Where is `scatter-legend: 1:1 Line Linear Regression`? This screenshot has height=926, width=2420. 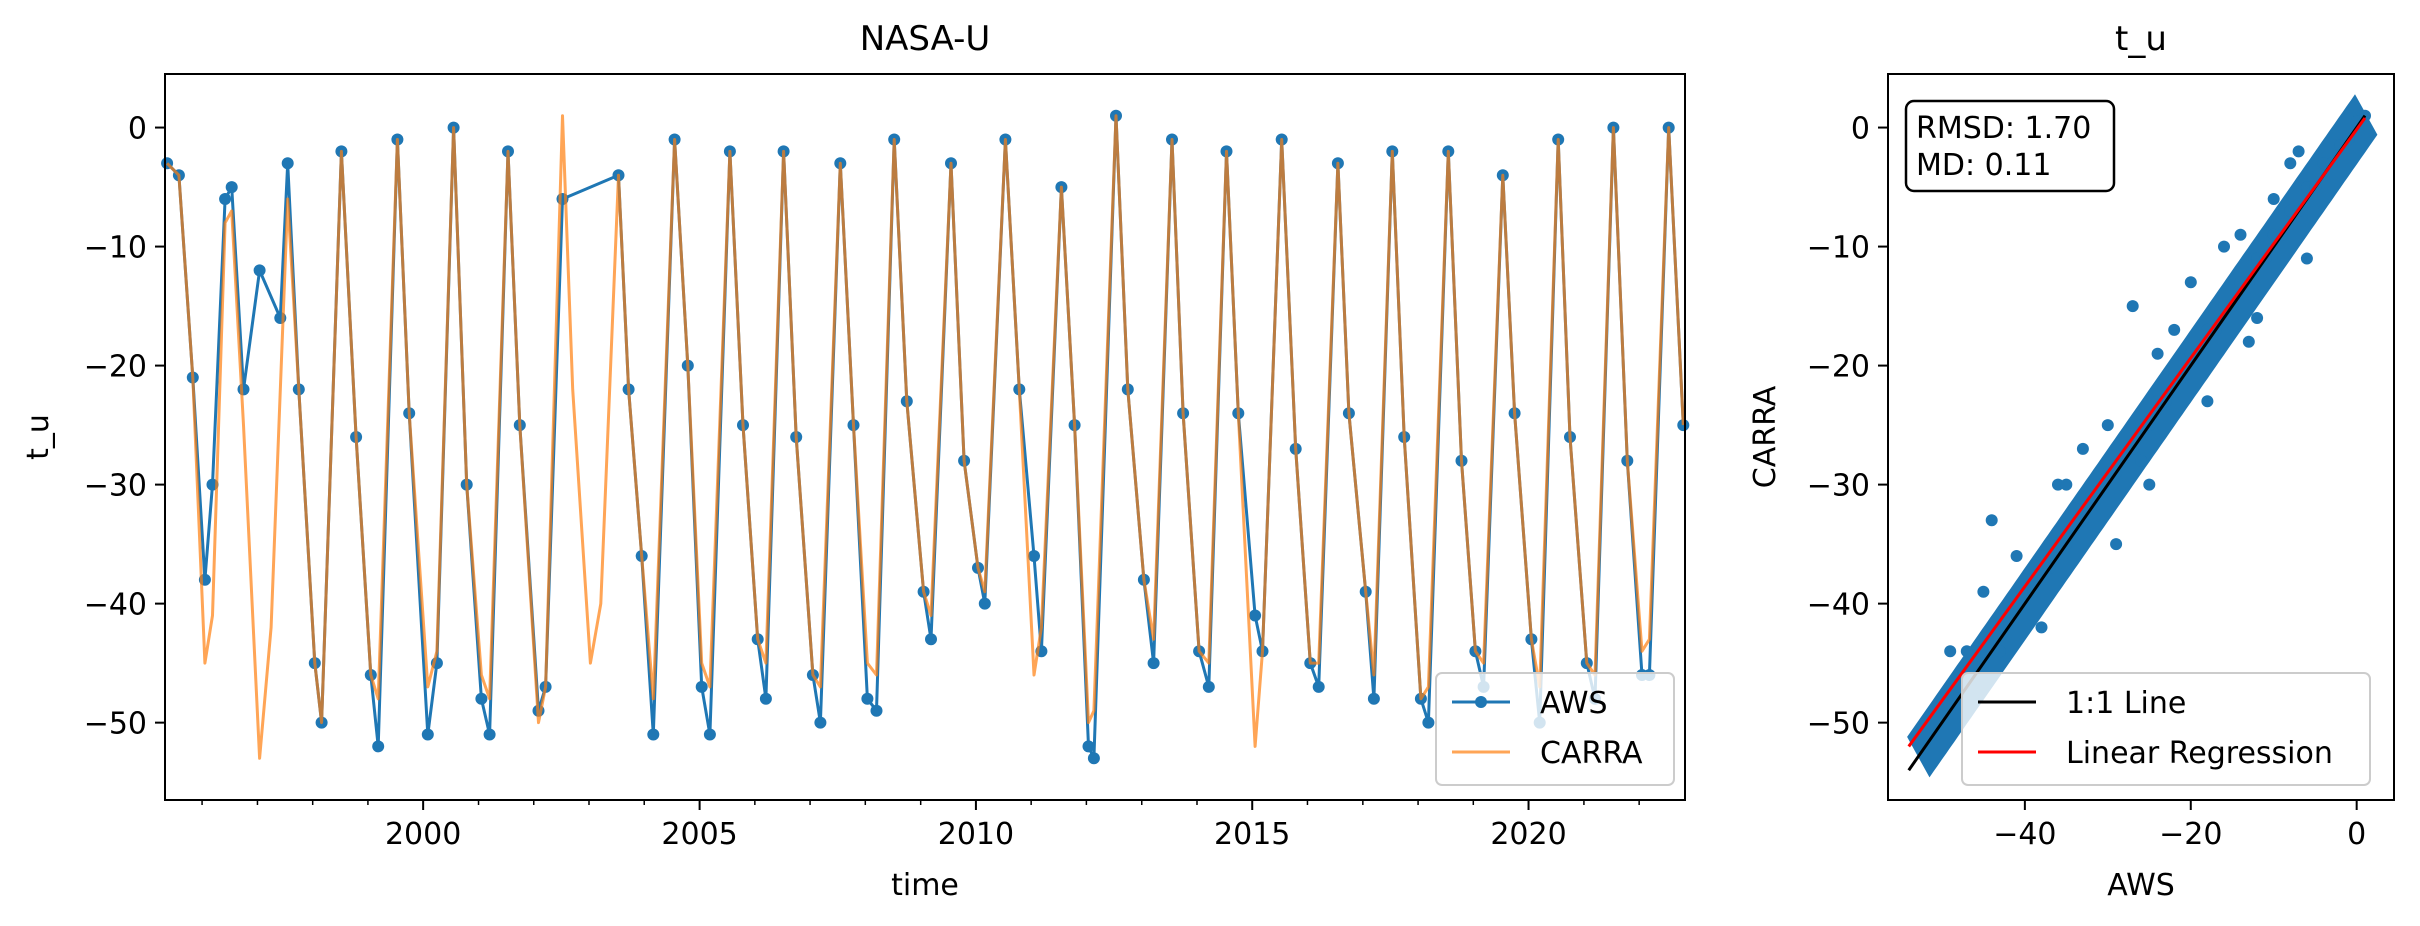 scatter-legend: 1:1 Line Linear Regression is located at coordinates (2166, 729).